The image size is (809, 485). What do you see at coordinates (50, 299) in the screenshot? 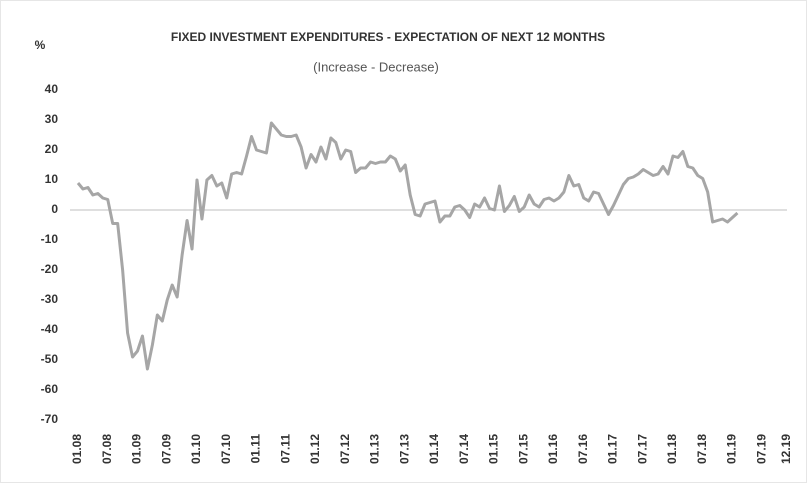
I see `y-tick-label: -30` at bounding box center [50, 299].